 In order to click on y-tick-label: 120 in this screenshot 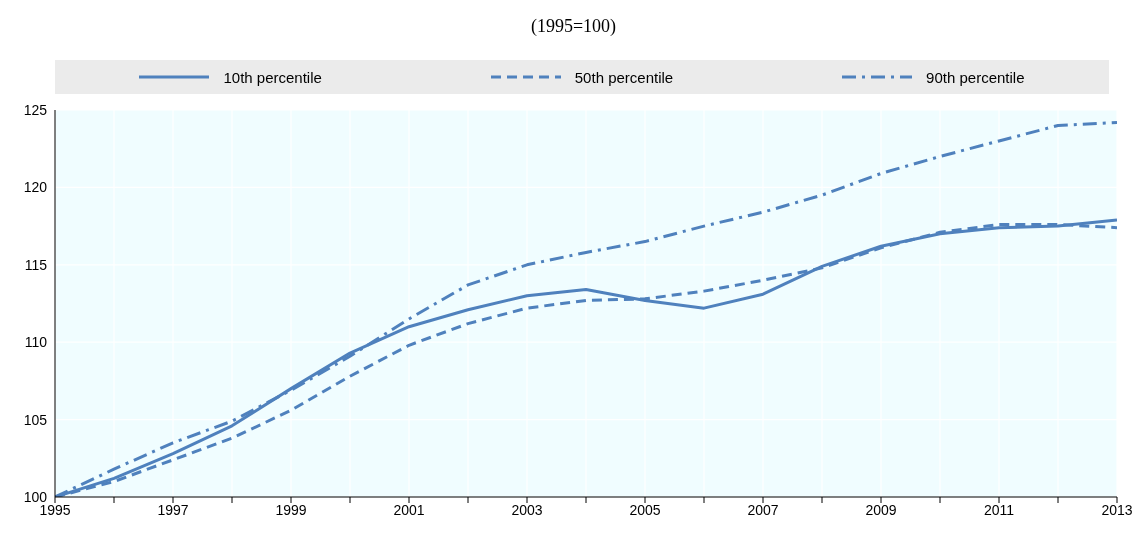, I will do `click(35, 187)`.